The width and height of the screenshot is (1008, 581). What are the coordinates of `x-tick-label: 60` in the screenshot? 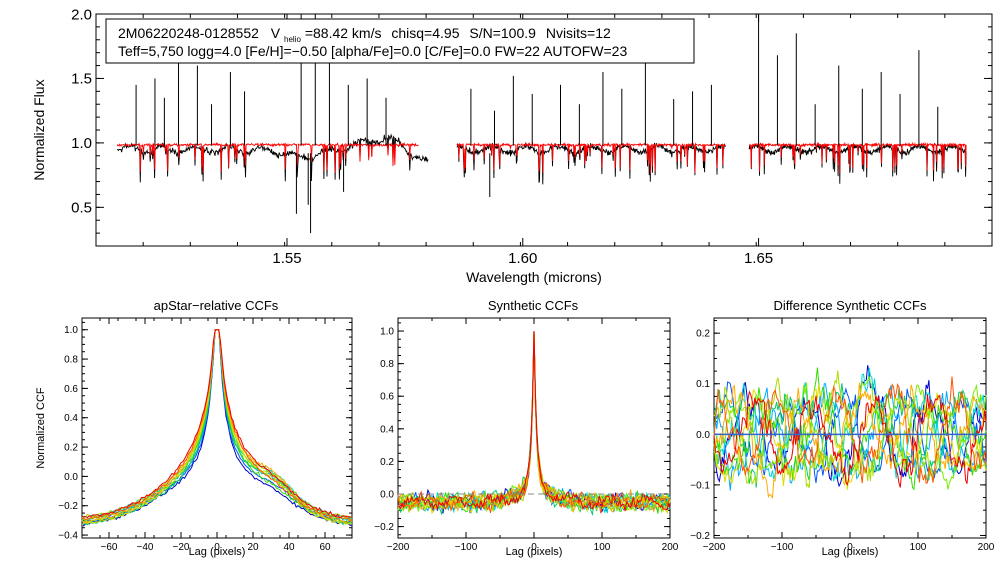 It's located at (325, 547).